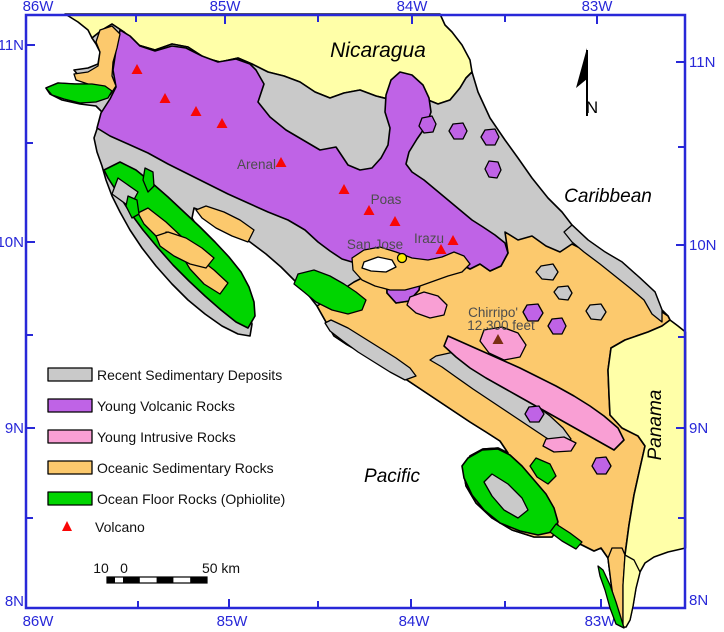 This screenshot has height=632, width=724. What do you see at coordinates (226, 7) in the screenshot?
I see `lon-label-top-85w: 85W` at bounding box center [226, 7].